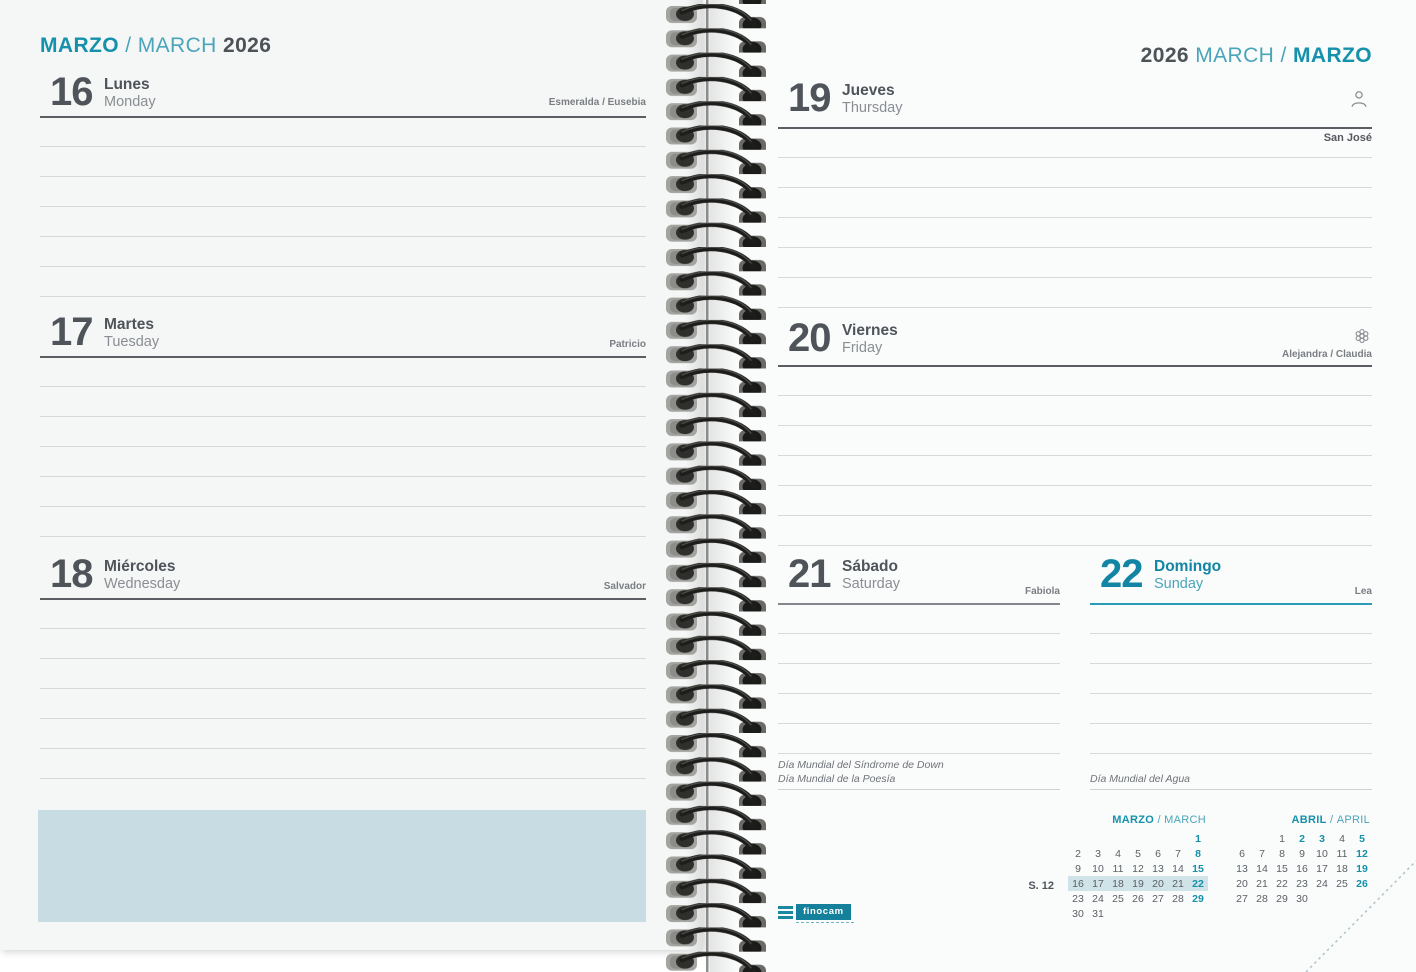  Describe the element at coordinates (825, 922) in the screenshot. I see `logo-underline` at that location.